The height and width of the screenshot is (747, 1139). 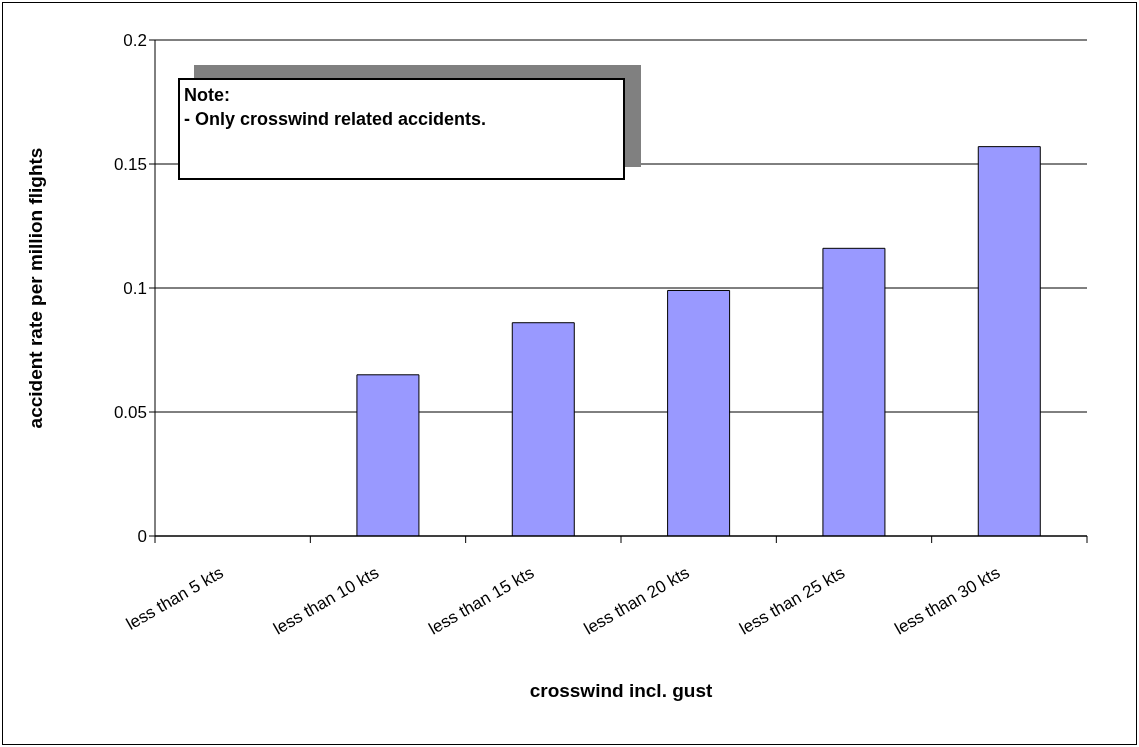 What do you see at coordinates (135, 41) in the screenshot?
I see `y-tick-label: 0.2` at bounding box center [135, 41].